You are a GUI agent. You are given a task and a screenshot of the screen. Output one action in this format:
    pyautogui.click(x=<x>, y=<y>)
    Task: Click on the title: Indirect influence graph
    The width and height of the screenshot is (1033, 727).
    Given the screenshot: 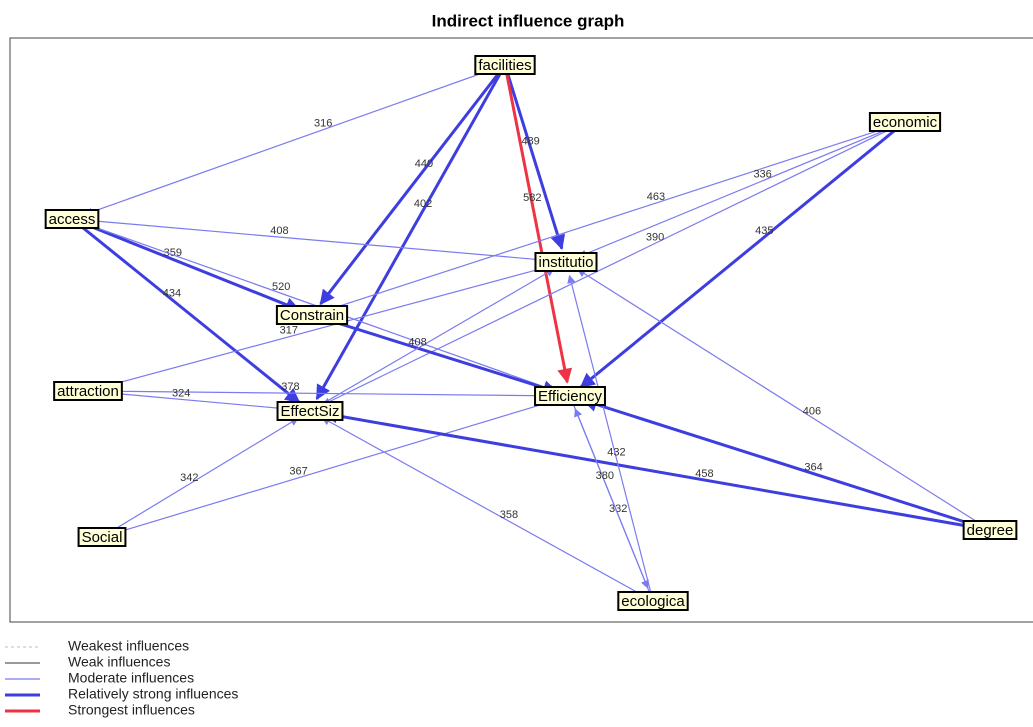 What is the action you would take?
    pyautogui.click(x=528, y=20)
    